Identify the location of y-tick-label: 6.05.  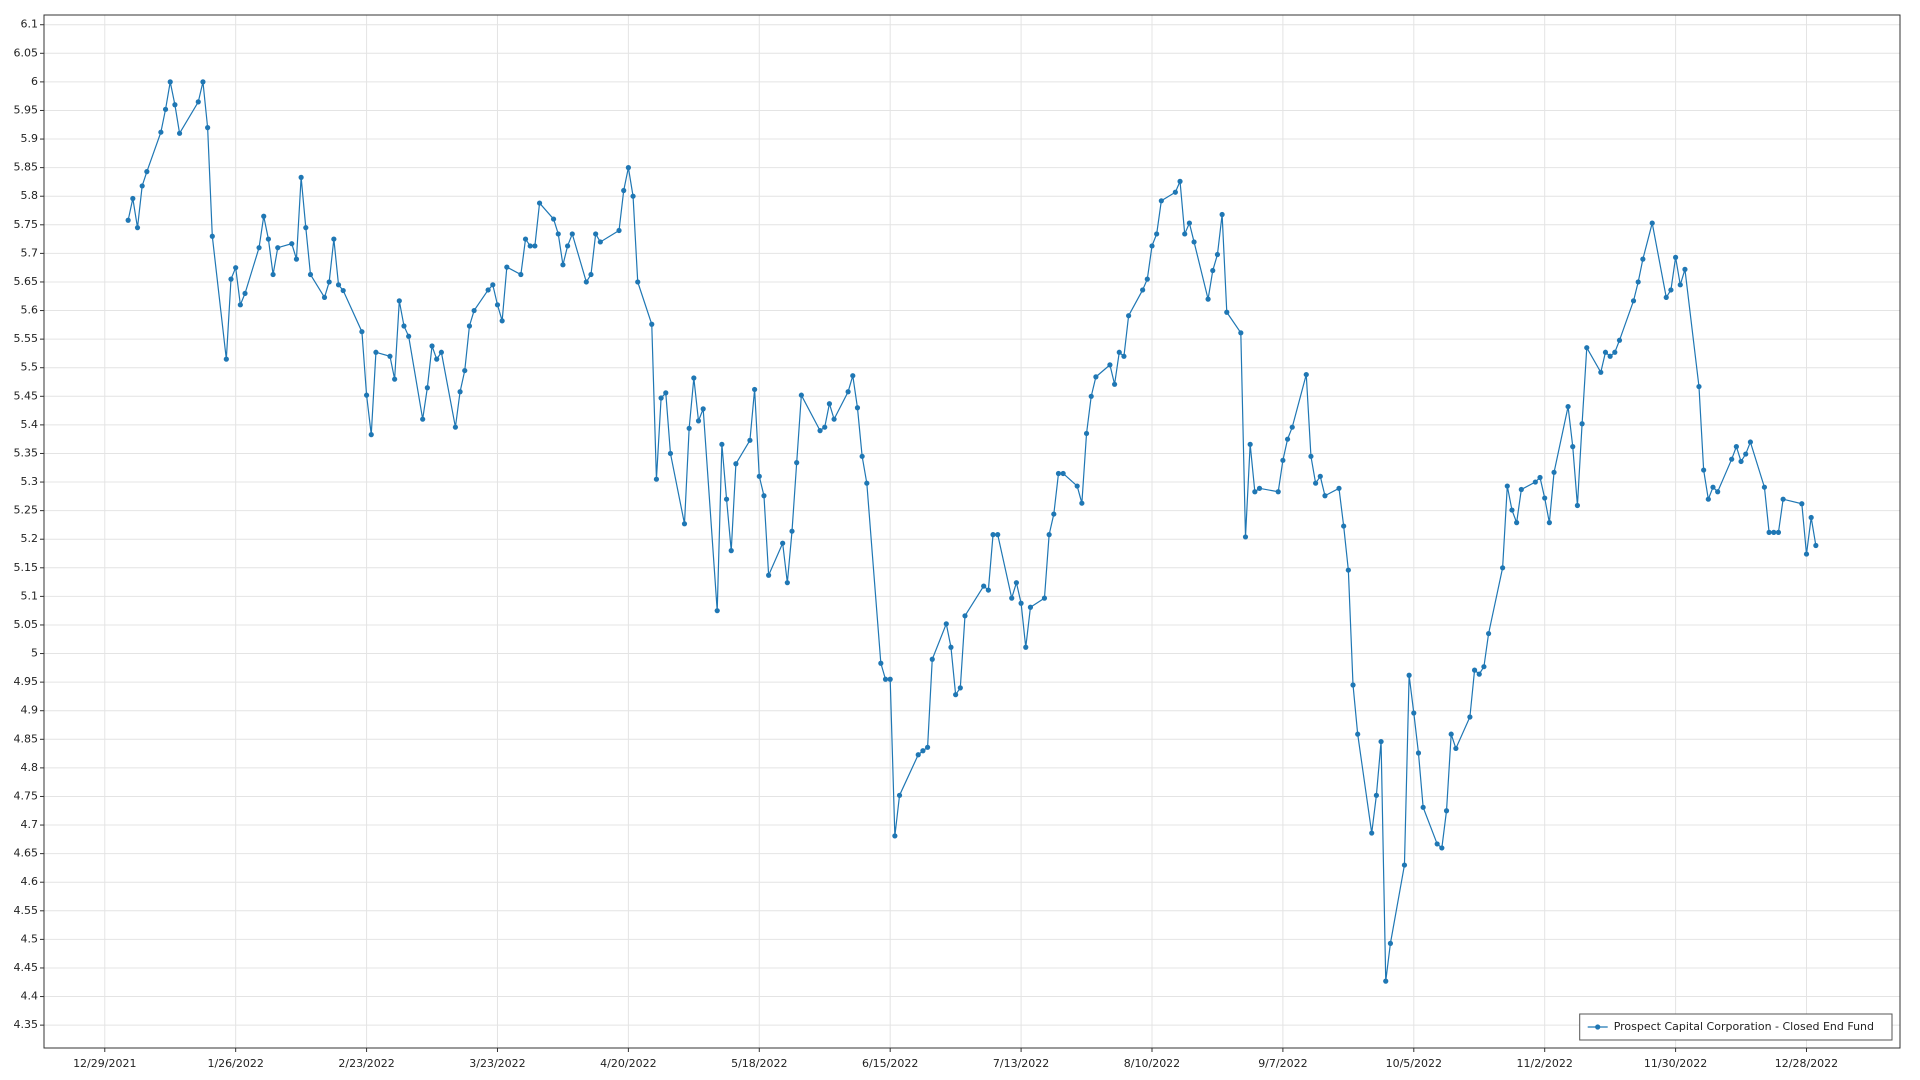
(26, 52).